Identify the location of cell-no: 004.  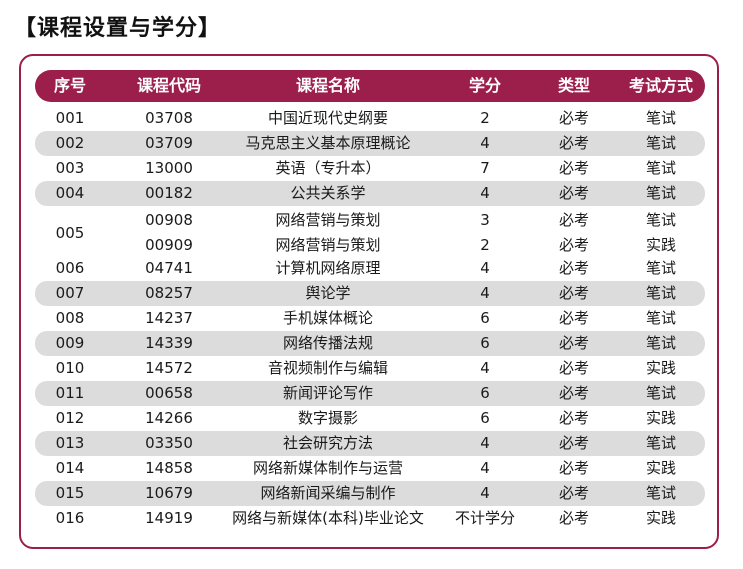
(70, 193).